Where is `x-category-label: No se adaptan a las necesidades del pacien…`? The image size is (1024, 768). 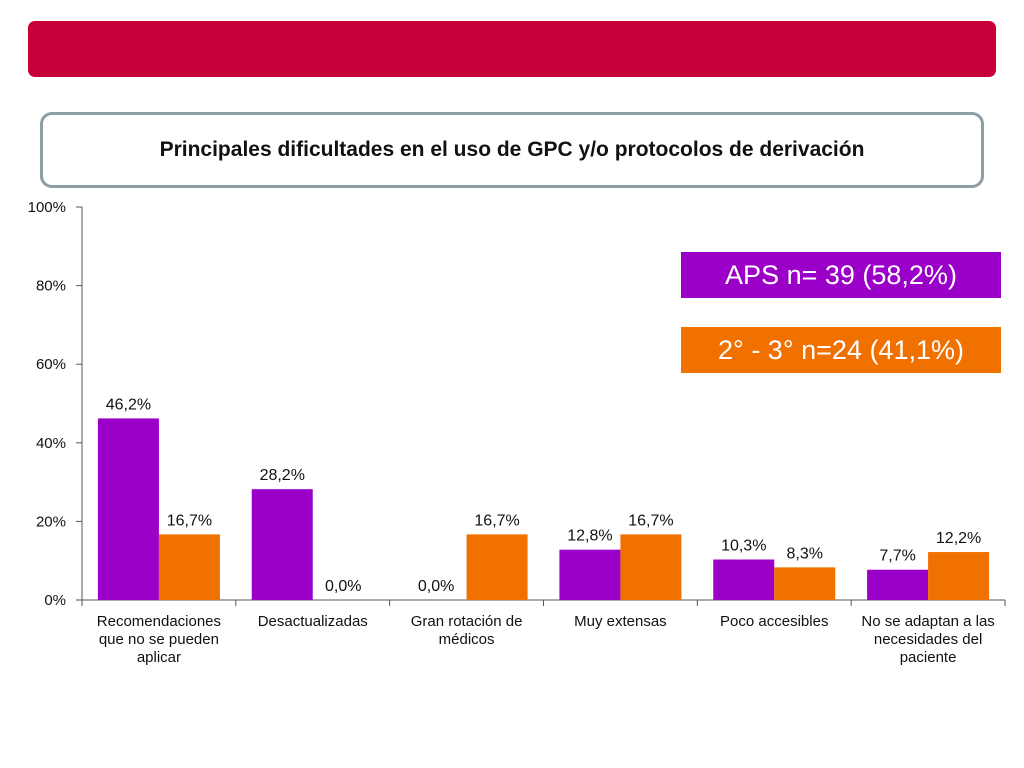
x-category-label: No se adaptan a las necesidades del pacien… is located at coordinates (927, 639).